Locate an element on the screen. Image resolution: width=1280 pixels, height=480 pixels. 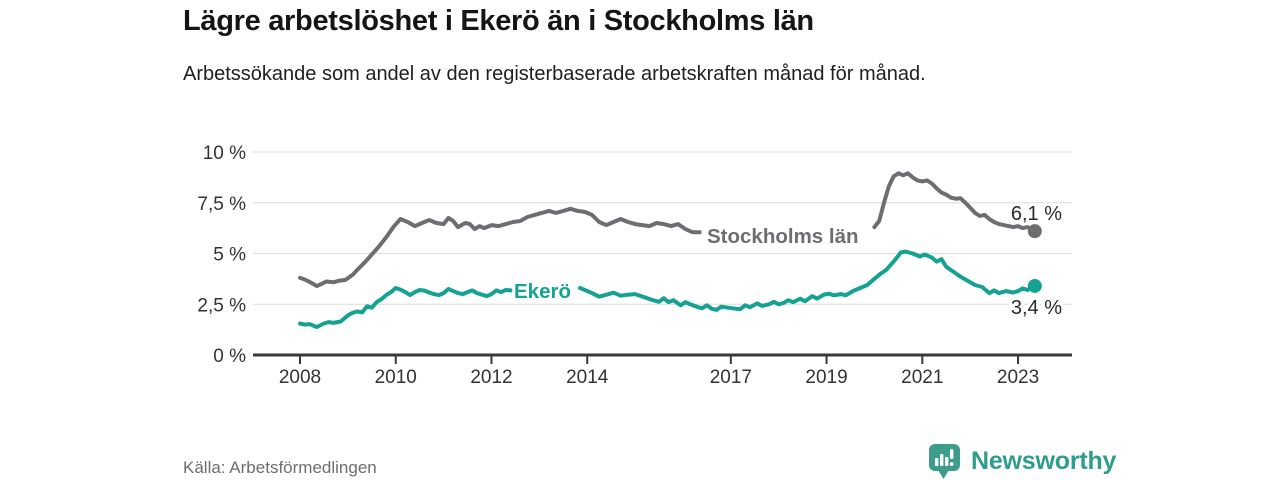
x-axis-label-2010: 2010 is located at coordinates (396, 377).